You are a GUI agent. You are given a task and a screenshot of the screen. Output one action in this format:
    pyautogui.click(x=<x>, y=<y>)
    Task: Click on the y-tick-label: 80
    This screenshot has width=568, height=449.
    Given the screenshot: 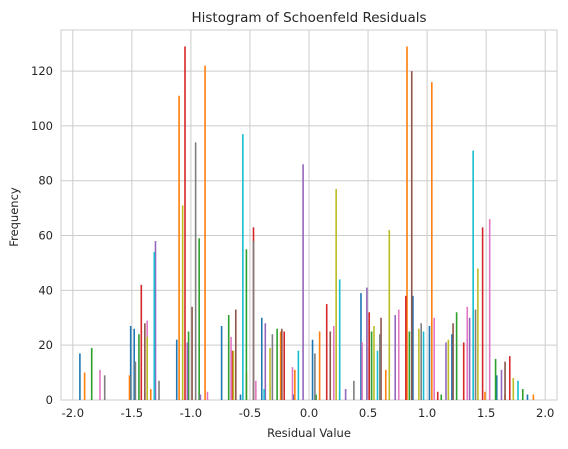 What is the action you would take?
    pyautogui.click(x=45, y=181)
    